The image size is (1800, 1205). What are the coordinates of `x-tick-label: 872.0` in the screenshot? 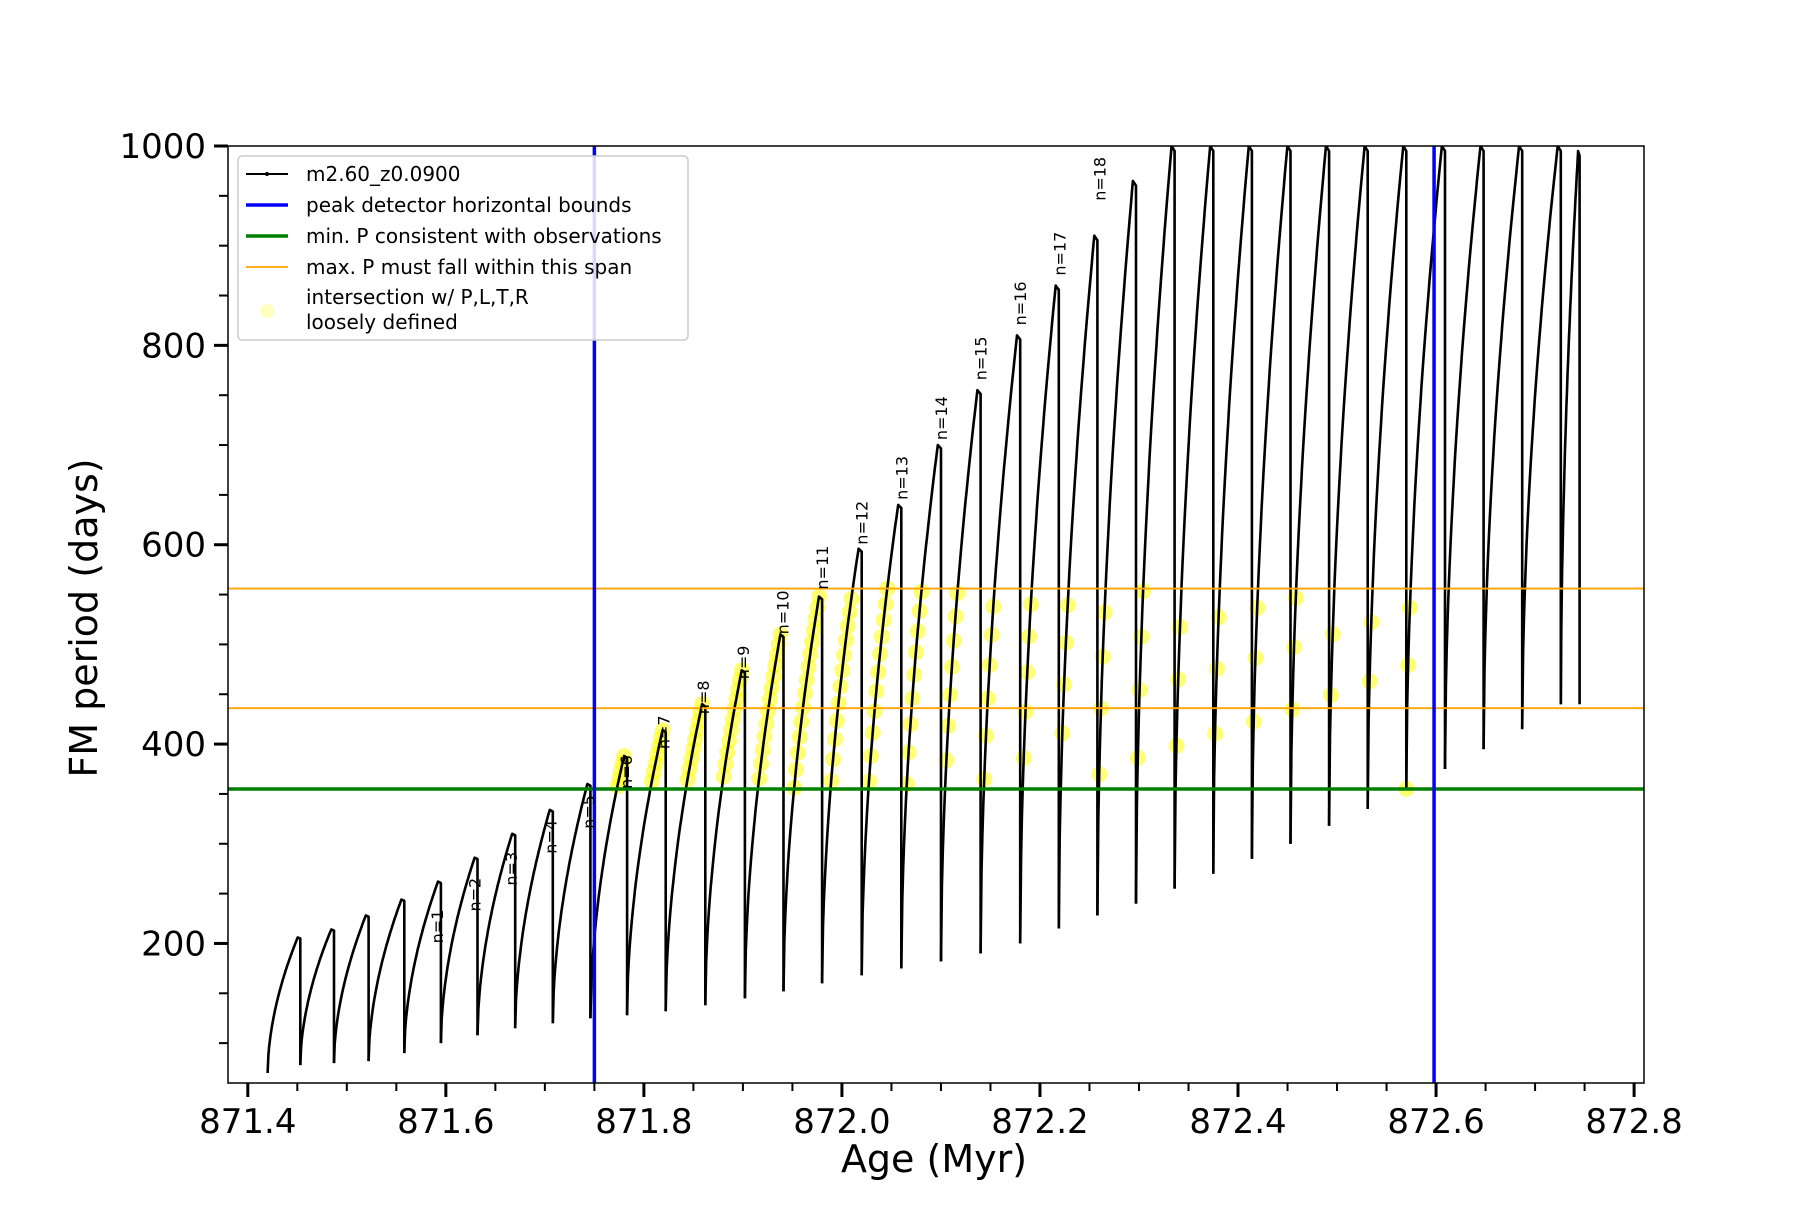 It's located at (841, 1122).